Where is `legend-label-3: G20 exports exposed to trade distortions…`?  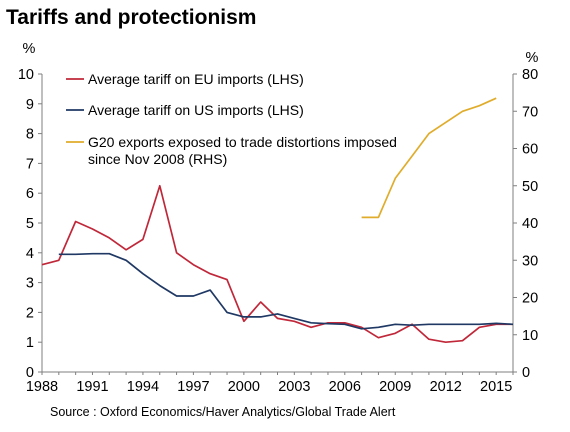 legend-label-3: G20 exports exposed to trade distortions… is located at coordinates (242, 142).